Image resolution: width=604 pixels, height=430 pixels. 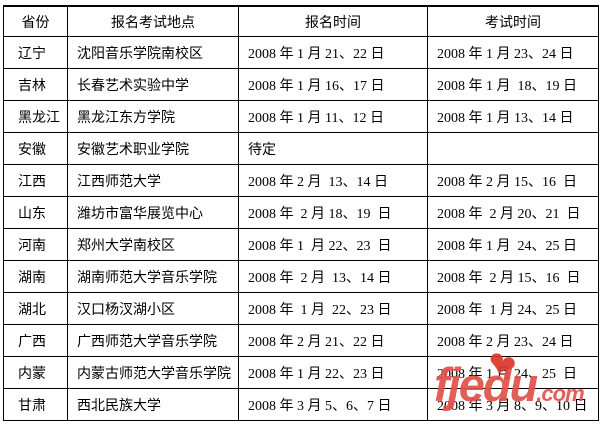 What do you see at coordinates (35, 244) in the screenshot?
I see `cell-province: 河南` at bounding box center [35, 244].